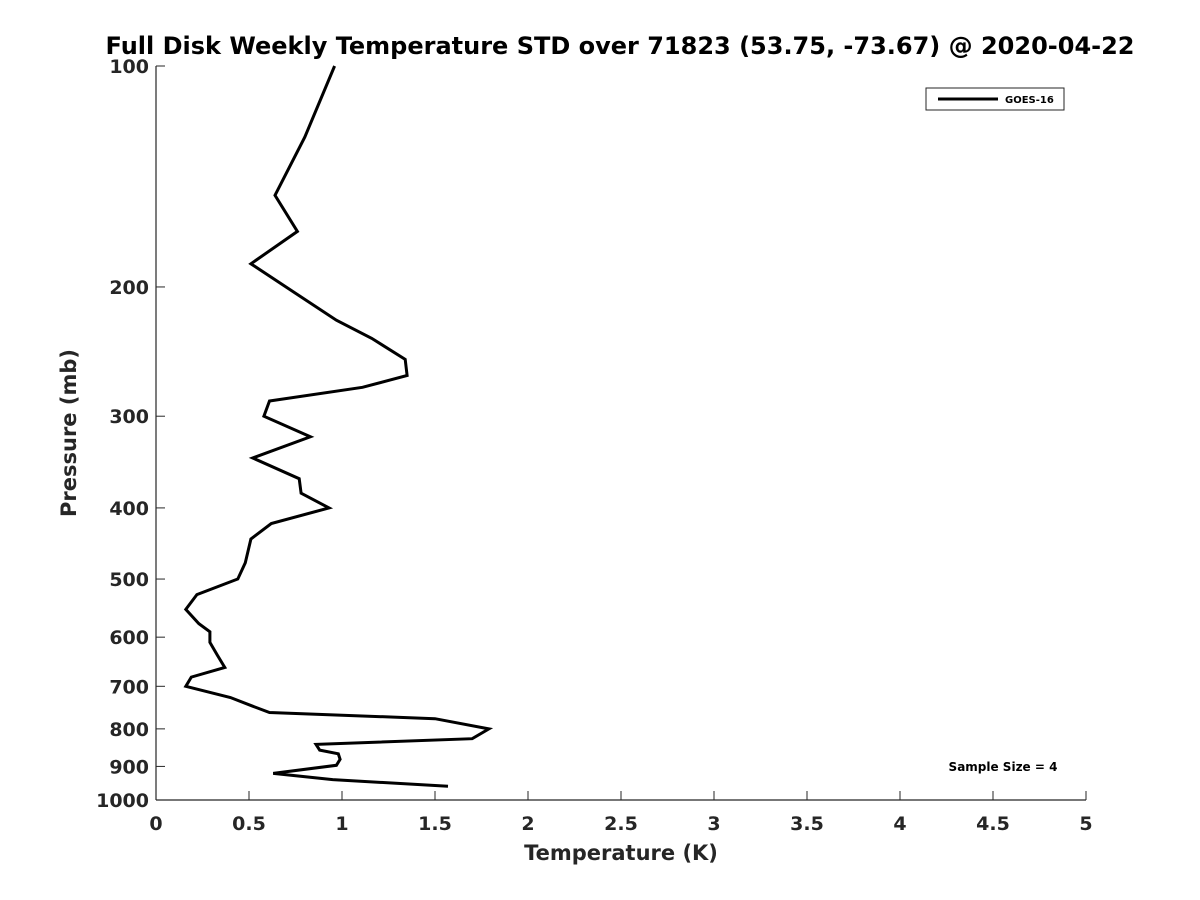 The image size is (1200, 900). Describe the element at coordinates (129, 417) in the screenshot. I see `y-tick-label: 300` at that location.